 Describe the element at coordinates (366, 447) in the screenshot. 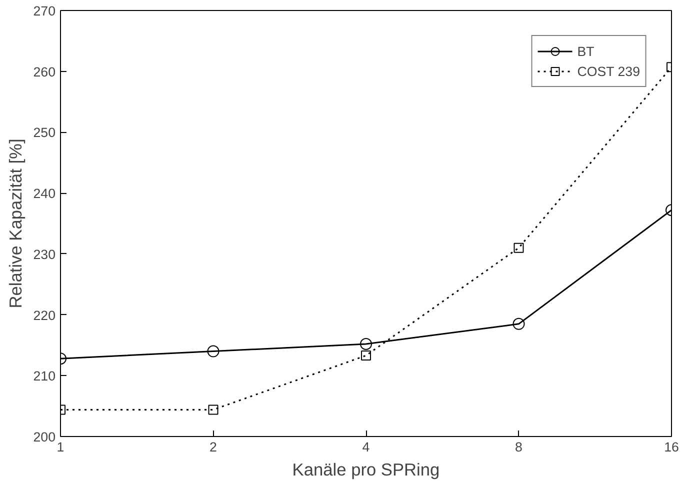

I see `x-tick-label: 4` at that location.